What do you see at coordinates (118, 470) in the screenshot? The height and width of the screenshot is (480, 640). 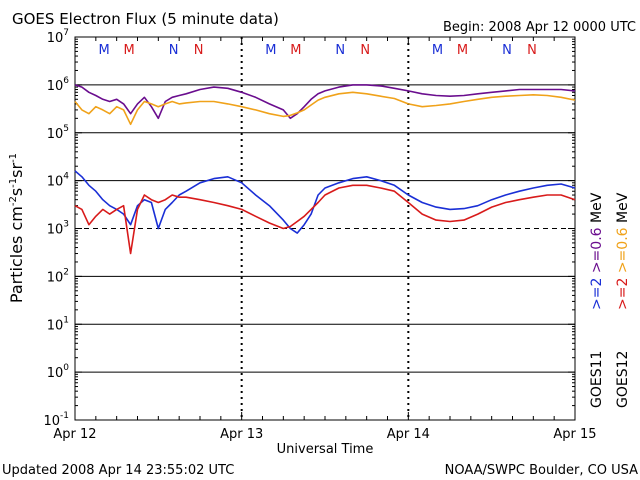 I see `updated-label: Updated 2008 Apr 14 23:55:02 UTC` at bounding box center [118, 470].